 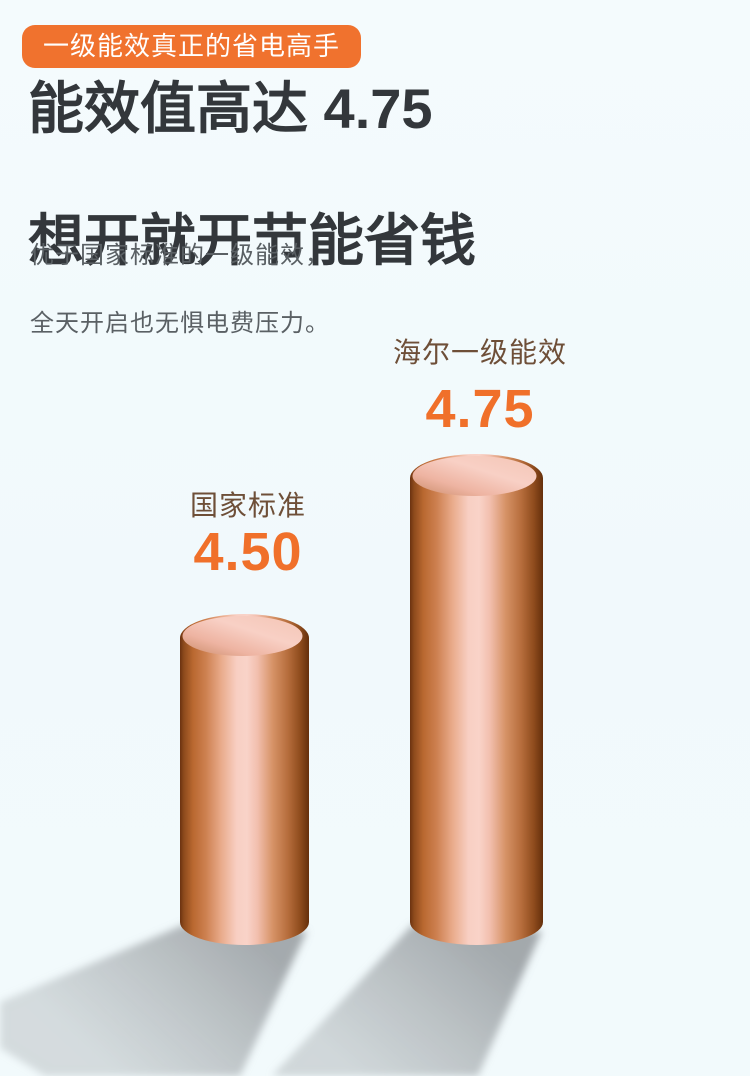 I want to click on headline-badge: 一级能效真正的省电高手, so click(x=192, y=46).